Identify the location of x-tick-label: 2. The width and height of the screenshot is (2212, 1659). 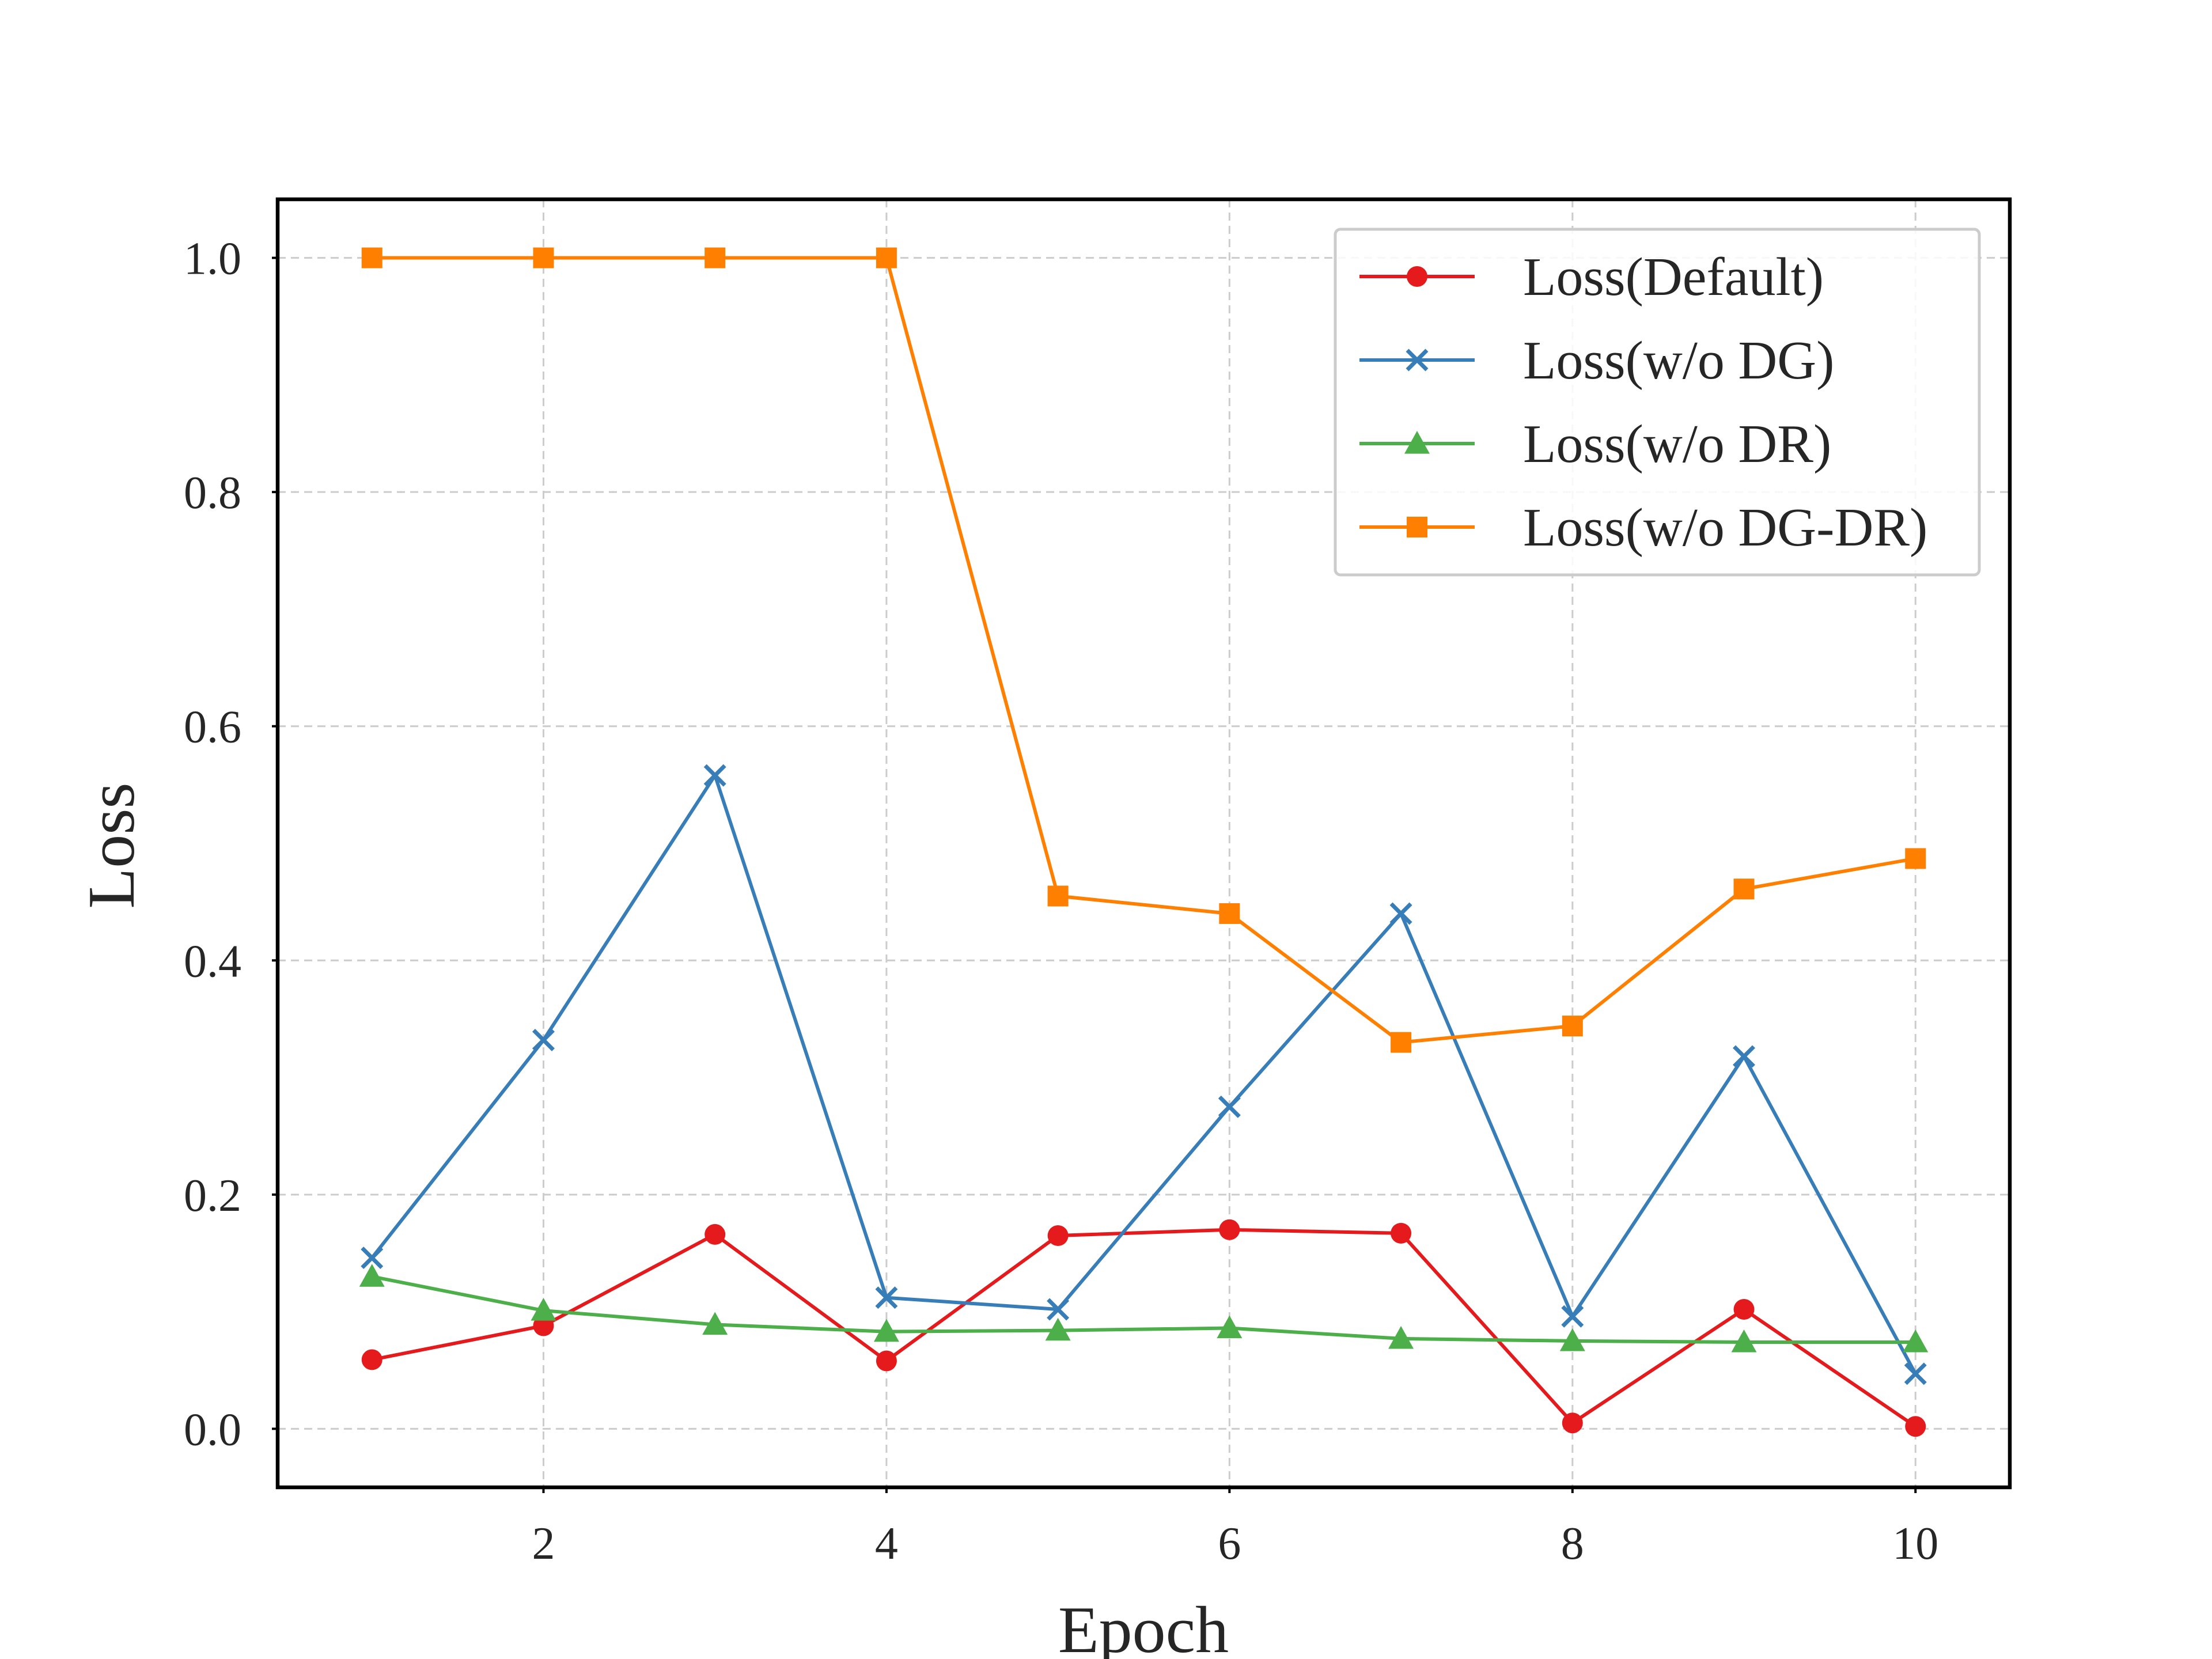
(543, 1543).